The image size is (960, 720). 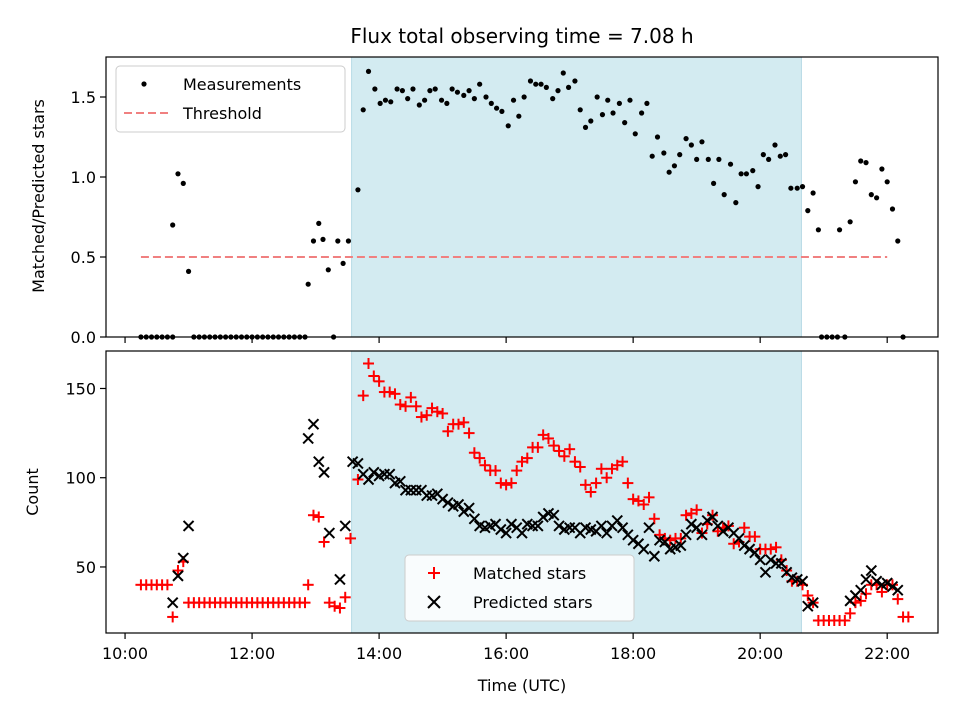 I want to click on x-axis-label: Time (UTC), so click(x=521, y=685).